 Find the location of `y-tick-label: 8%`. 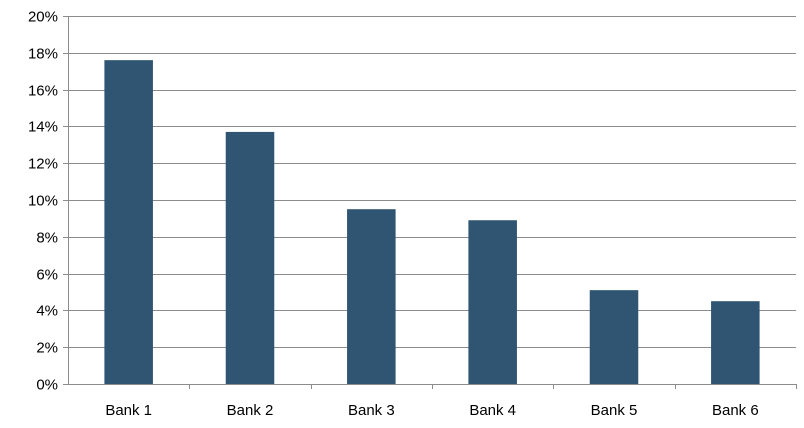

y-tick-label: 8% is located at coordinates (47, 238).